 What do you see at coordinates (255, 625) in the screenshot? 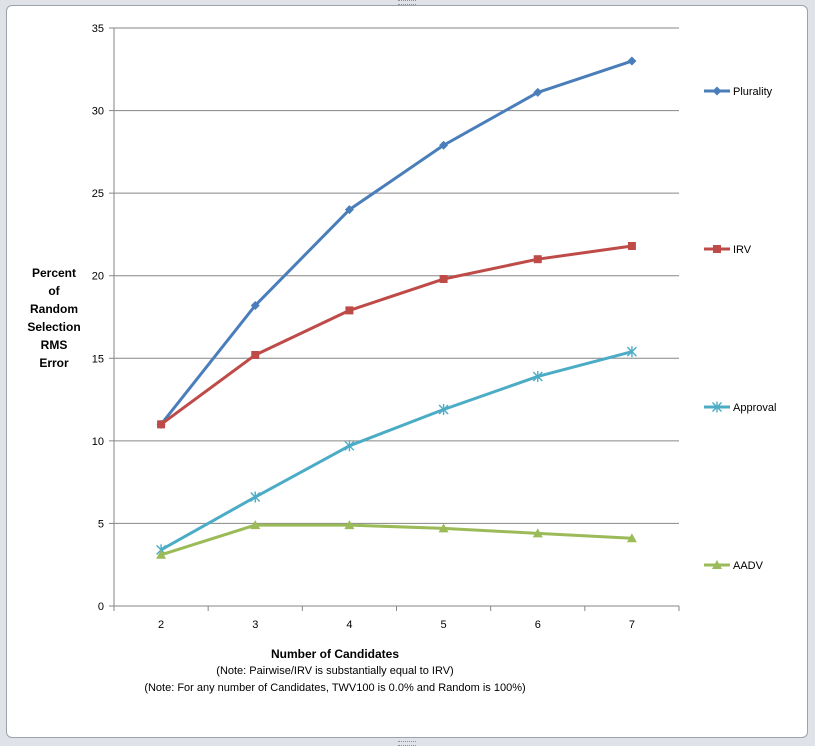
I see `x-tick-label: 3` at bounding box center [255, 625].